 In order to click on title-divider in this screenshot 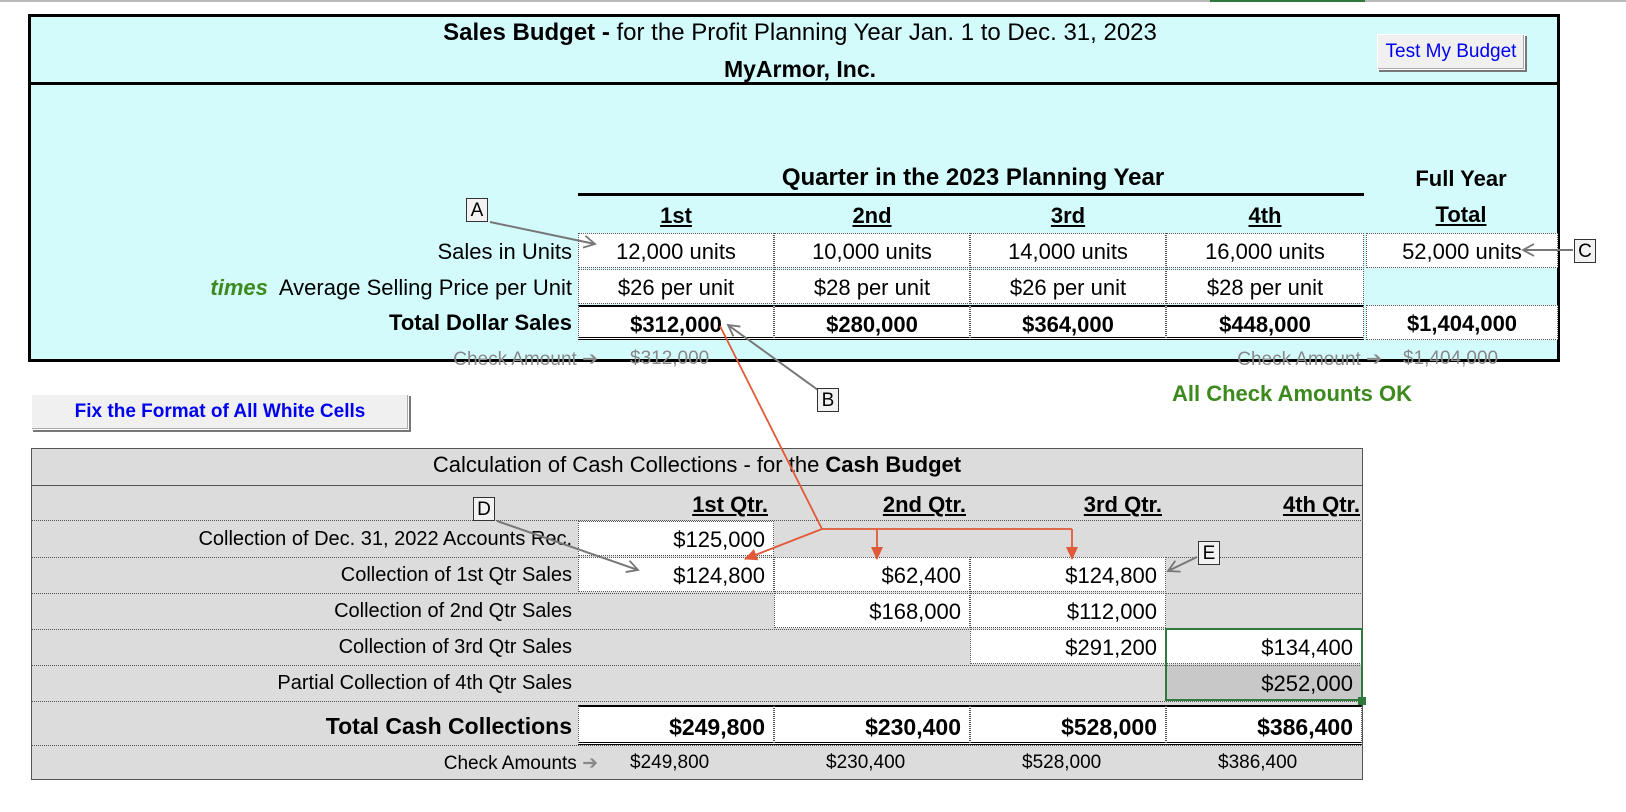, I will do `click(697, 485)`.